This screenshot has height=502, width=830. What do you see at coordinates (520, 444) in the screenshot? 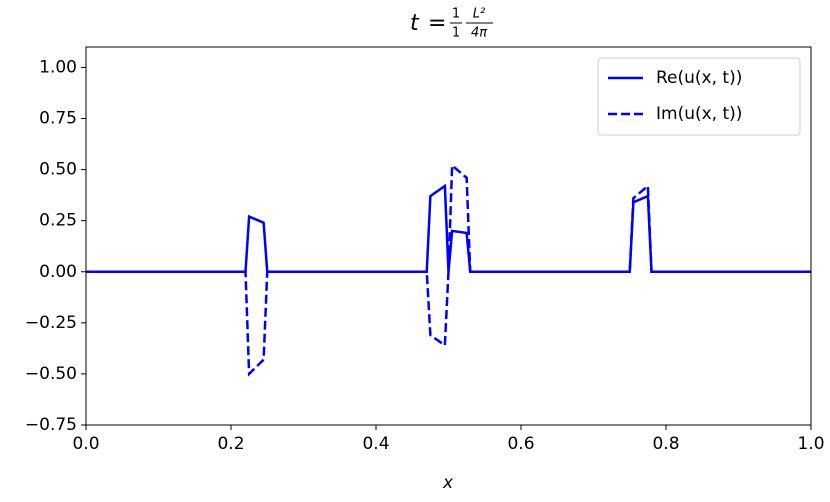
I see `x-tick-label: 0.6` at bounding box center [520, 444].